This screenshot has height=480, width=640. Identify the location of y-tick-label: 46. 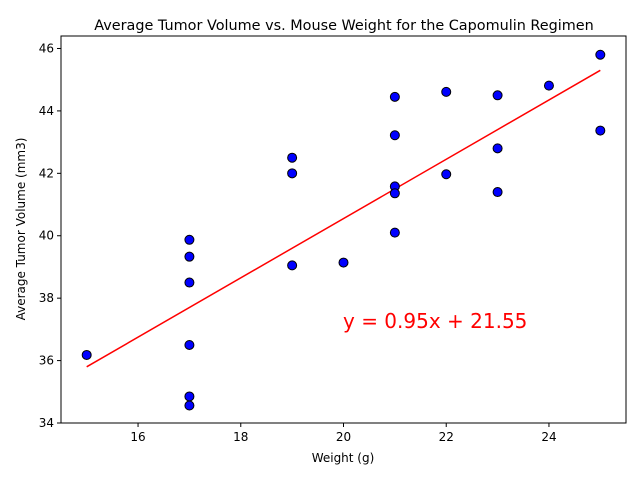
(46, 48).